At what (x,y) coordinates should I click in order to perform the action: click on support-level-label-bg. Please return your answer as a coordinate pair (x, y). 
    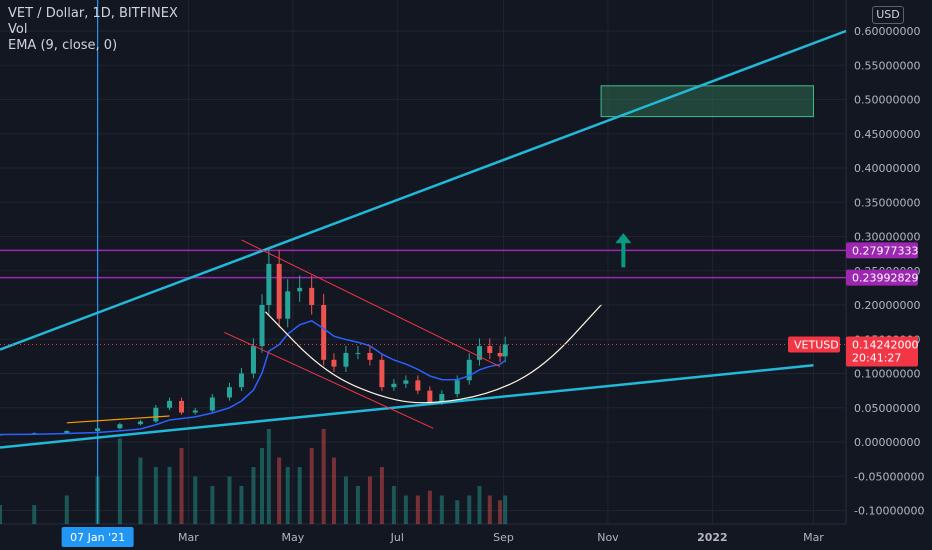
    Looking at the image, I should click on (882, 277).